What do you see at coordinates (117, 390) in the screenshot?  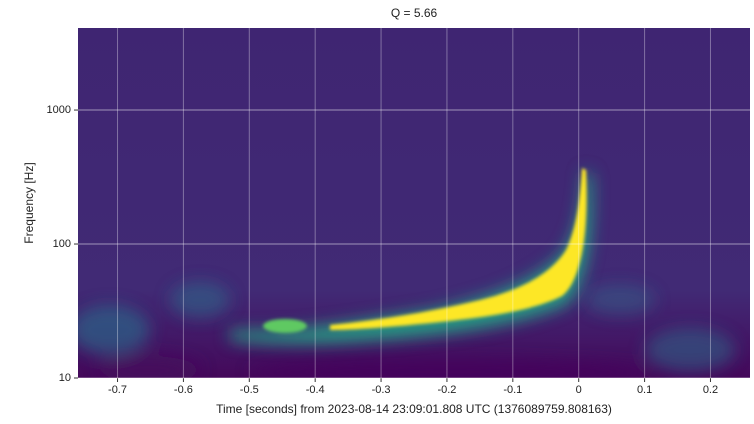 I see `x-tick-label: -0.7` at bounding box center [117, 390].